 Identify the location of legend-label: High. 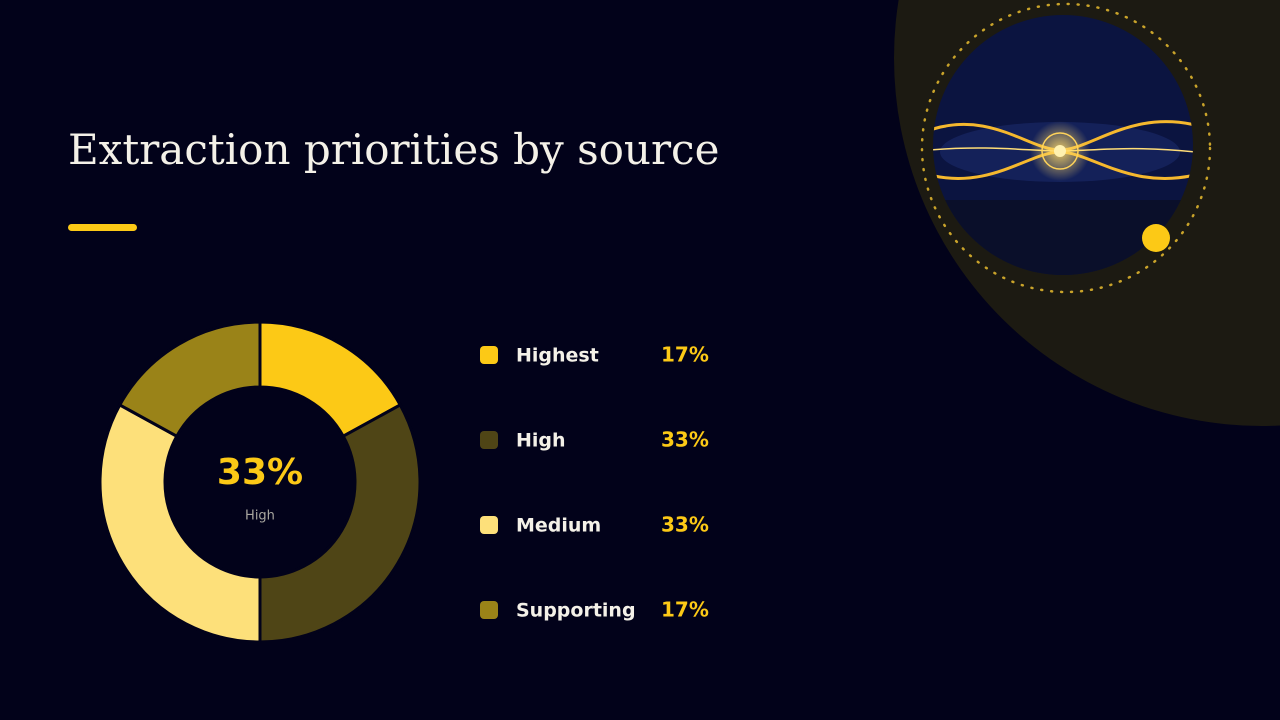
(541, 441).